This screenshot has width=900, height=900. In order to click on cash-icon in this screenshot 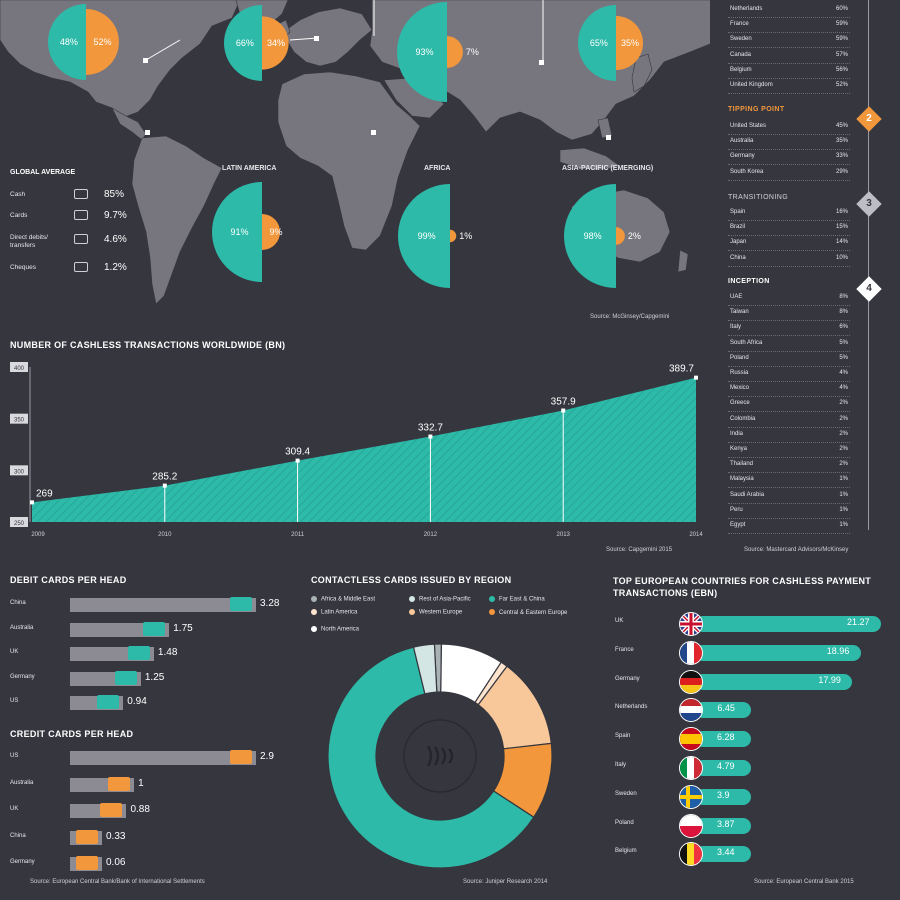, I will do `click(81, 194)`.